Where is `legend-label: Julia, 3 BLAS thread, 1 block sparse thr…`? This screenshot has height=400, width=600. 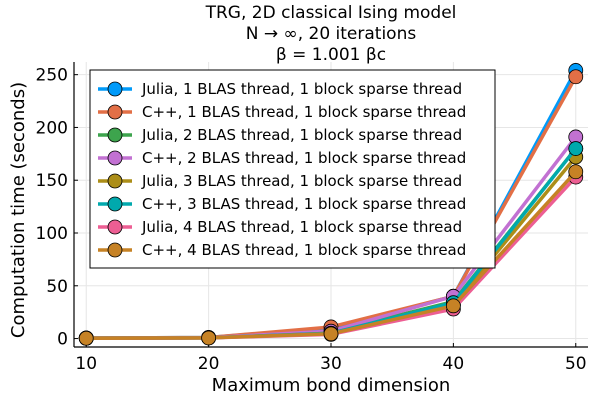 legend-label: Julia, 3 BLAS thread, 1 block sparse thr… is located at coordinates (301, 181).